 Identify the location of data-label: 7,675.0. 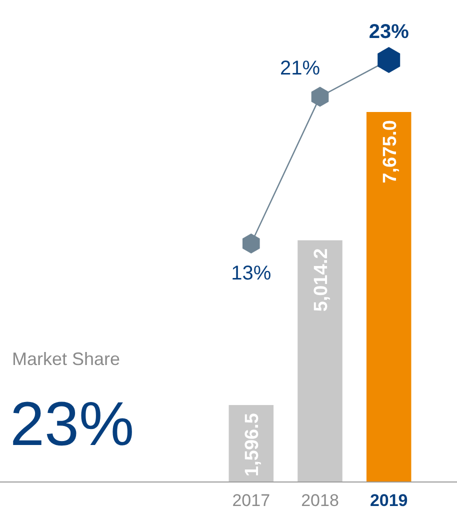
(390, 152).